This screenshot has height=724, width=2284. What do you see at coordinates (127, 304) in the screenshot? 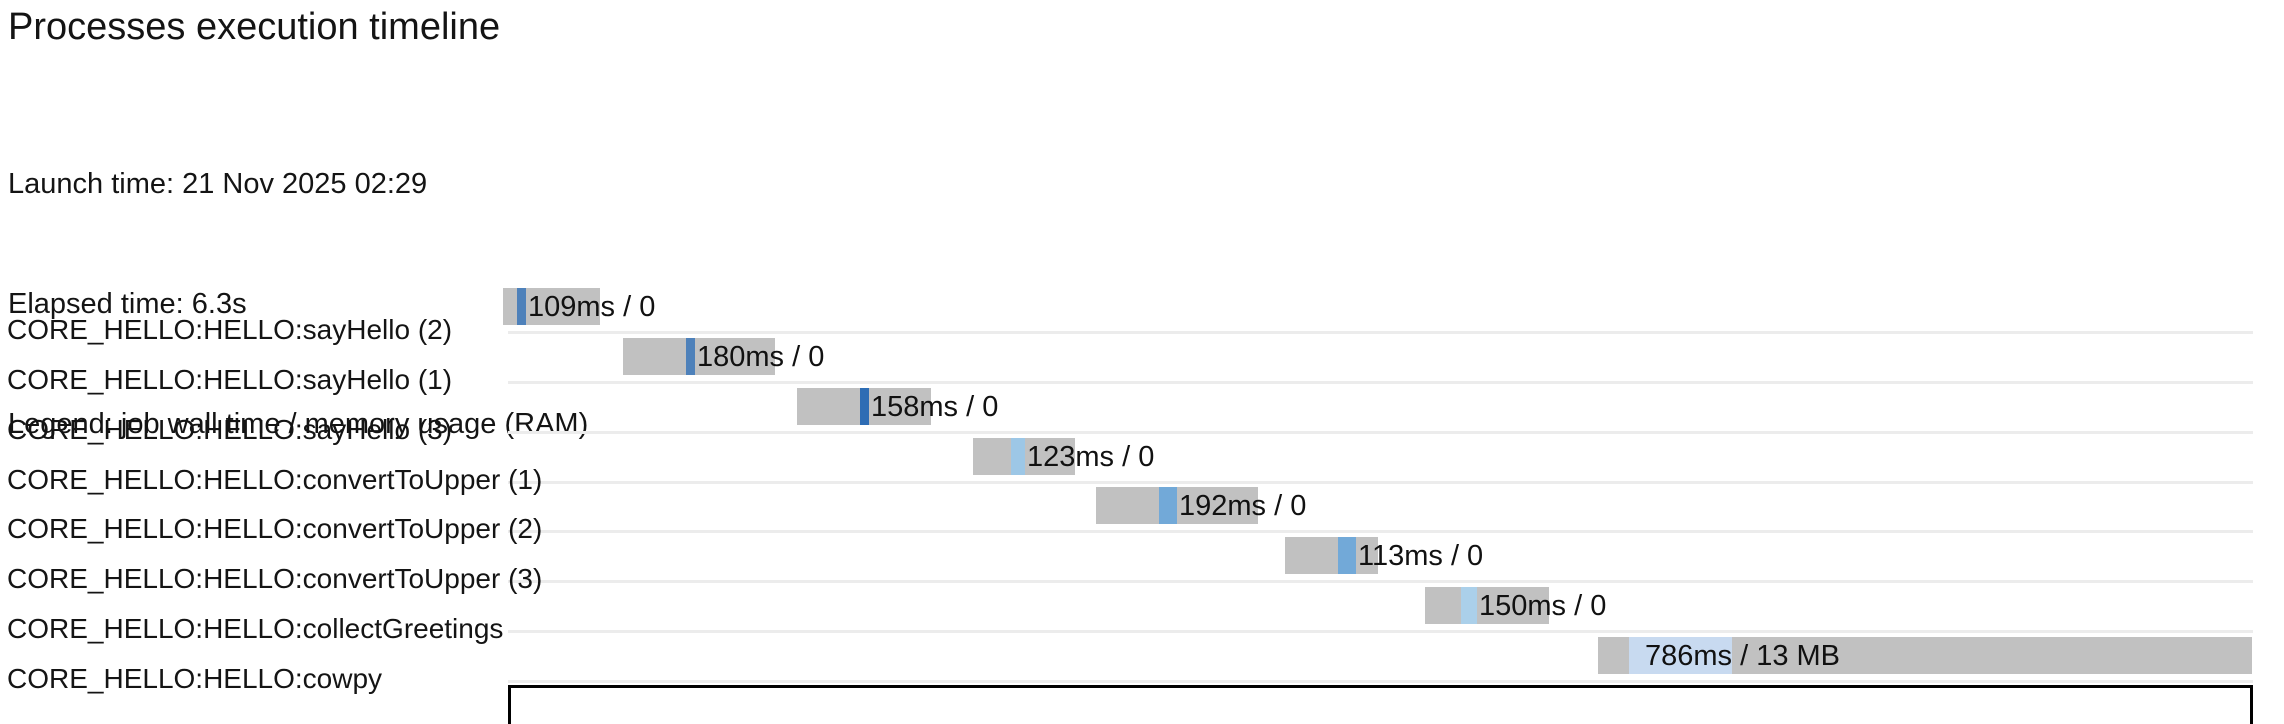
I see `elapsed-time-line: Elapsed time: 6.3s` at bounding box center [127, 304].